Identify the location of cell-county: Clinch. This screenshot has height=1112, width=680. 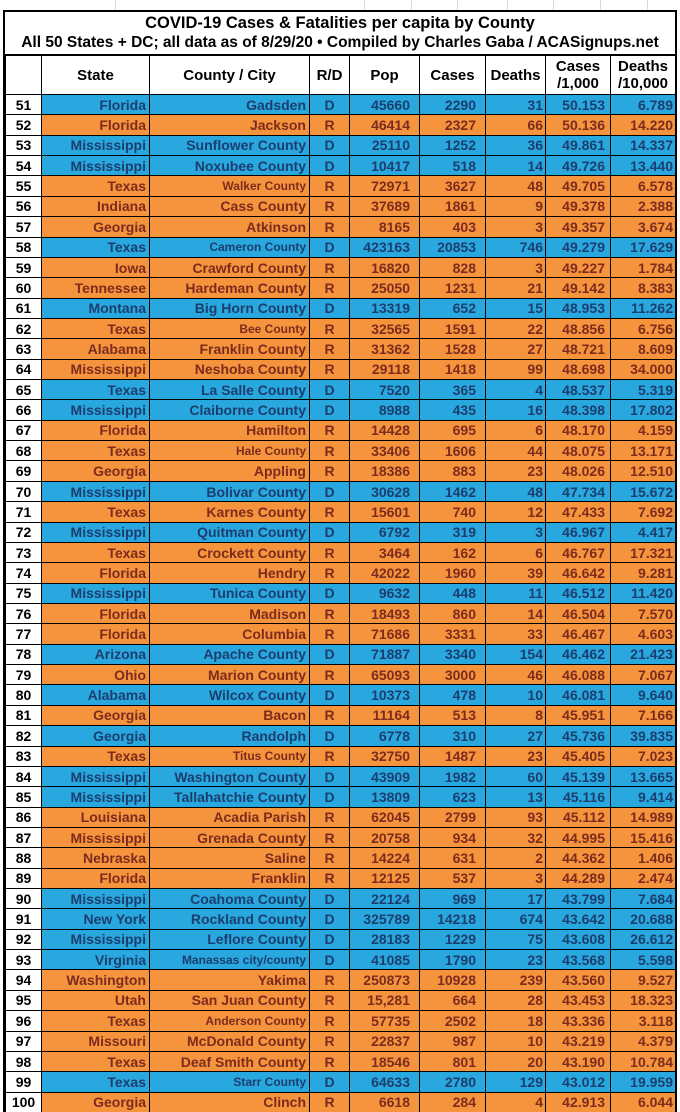
(229, 1101).